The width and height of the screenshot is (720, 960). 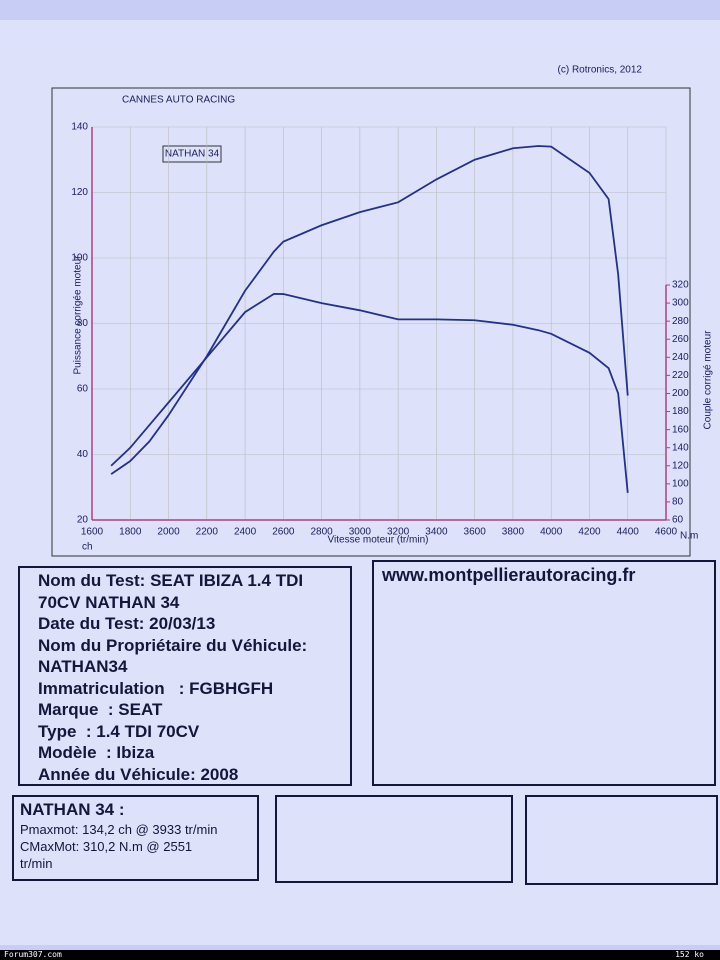 What do you see at coordinates (360, 532) in the screenshot?
I see `x-tick-label: 3000` at bounding box center [360, 532].